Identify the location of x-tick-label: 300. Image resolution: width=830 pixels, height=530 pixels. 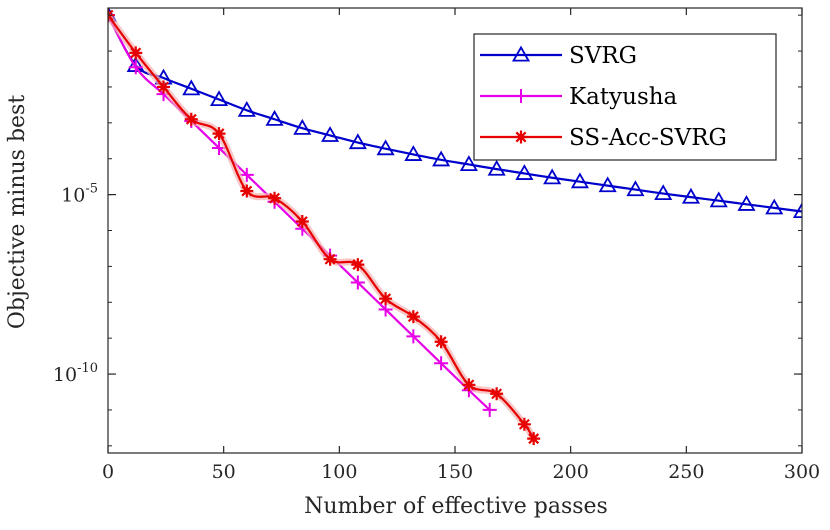
(802, 472).